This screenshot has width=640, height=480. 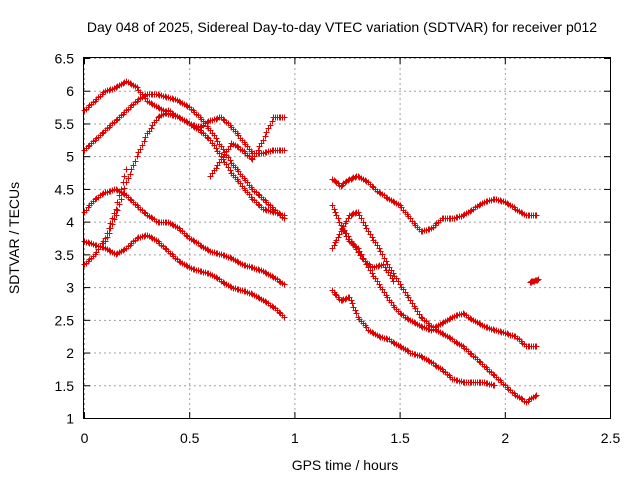 What do you see at coordinates (70, 353) in the screenshot?
I see `y-tick-label: 2` at bounding box center [70, 353].